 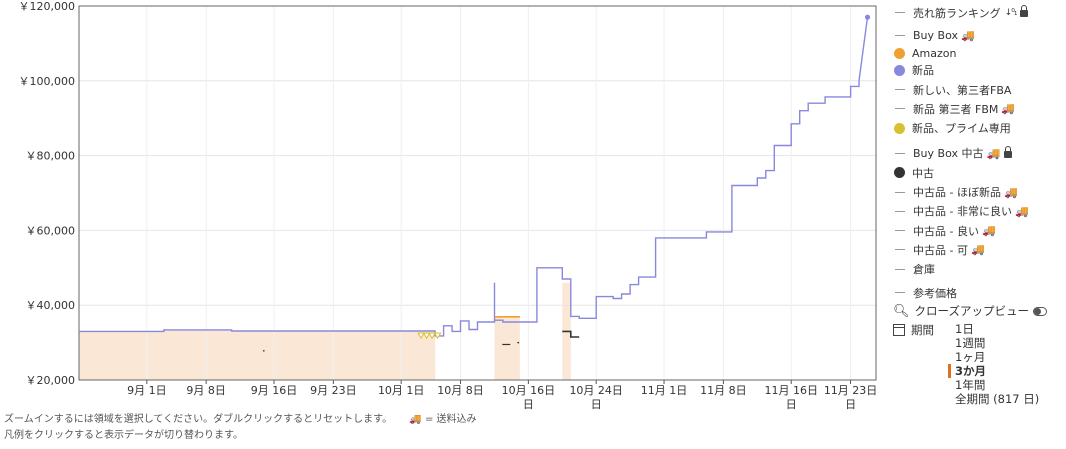 What do you see at coordinates (47, 6) in the screenshot?
I see `y-tick-label: ￥120,000` at bounding box center [47, 6].